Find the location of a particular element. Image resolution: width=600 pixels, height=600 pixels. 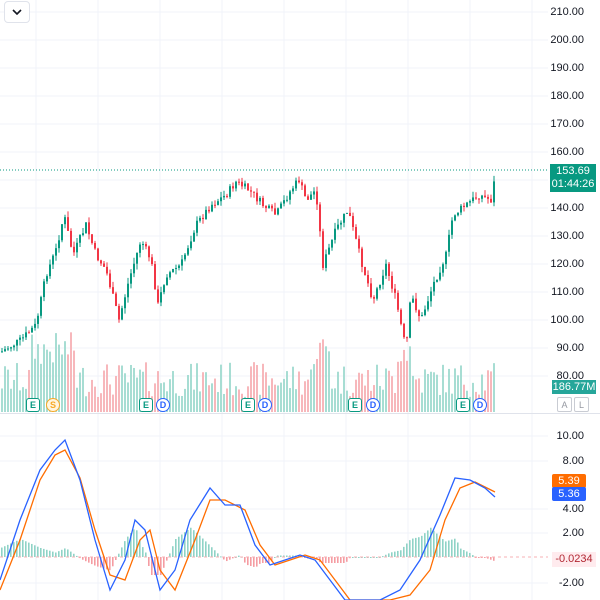

collapse-button is located at coordinates (17, 12).